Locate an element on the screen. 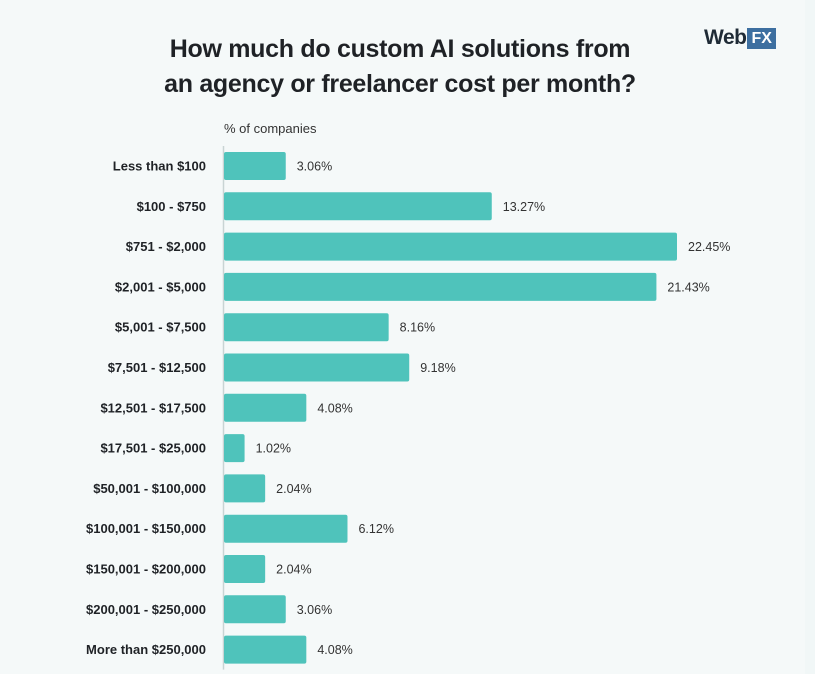 The width and height of the screenshot is (815, 674). category-label: $150,001 - $200,000 is located at coordinates (146, 569).